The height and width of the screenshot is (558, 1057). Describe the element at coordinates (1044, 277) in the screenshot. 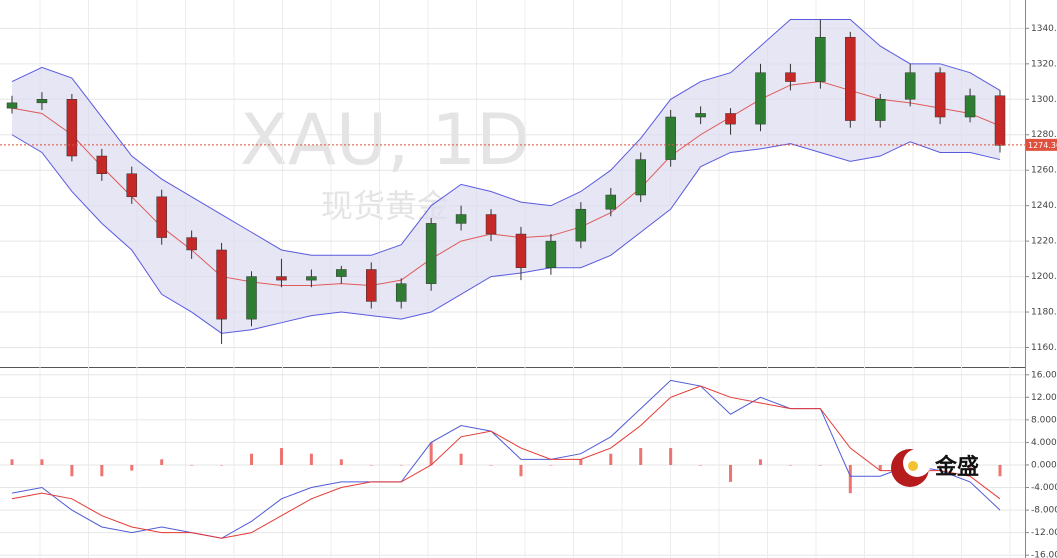

I see `y-tick-label: 1200.0` at that location.